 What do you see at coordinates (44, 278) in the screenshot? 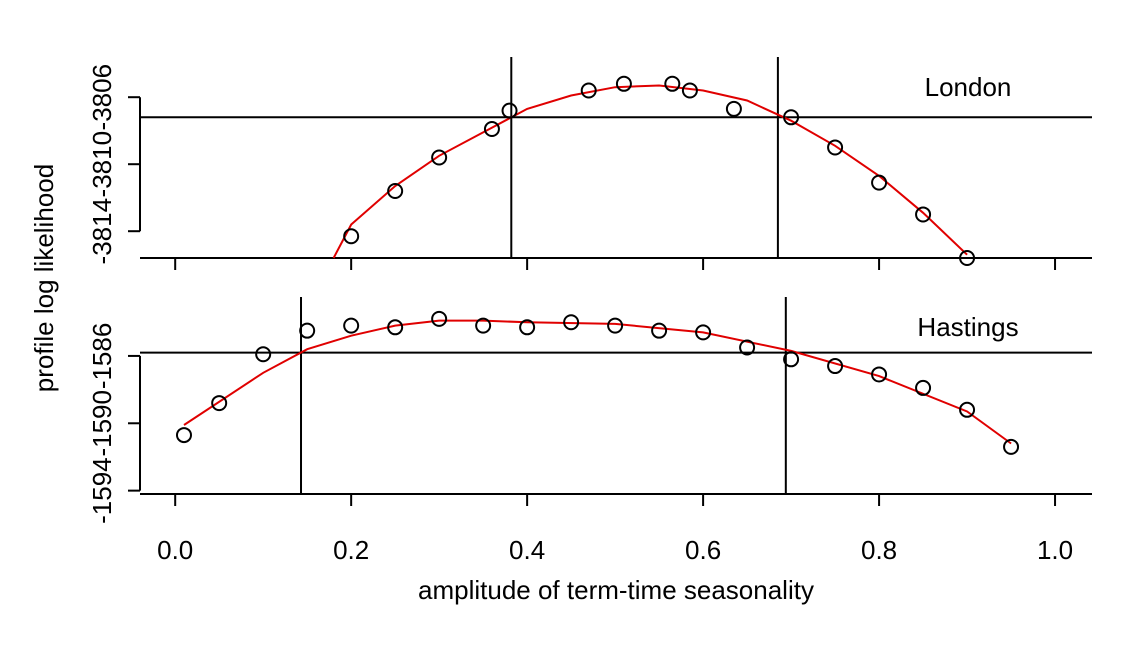
I see `y-axis-label: profile log likelihood` at bounding box center [44, 278].